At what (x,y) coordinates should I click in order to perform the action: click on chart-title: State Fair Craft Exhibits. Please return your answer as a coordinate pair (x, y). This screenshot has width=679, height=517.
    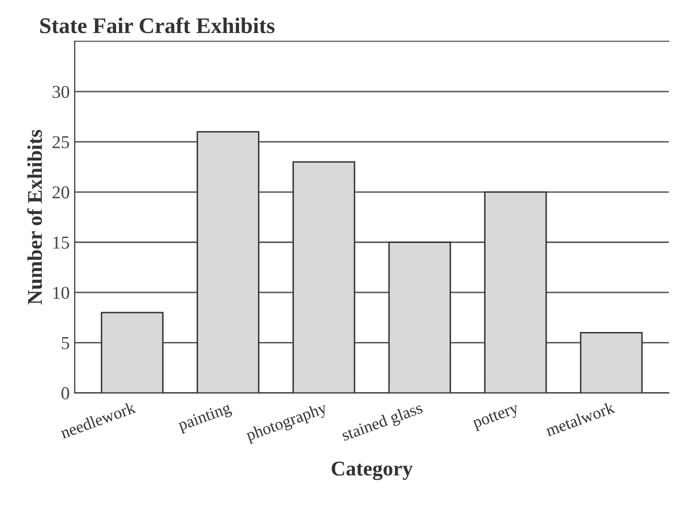
    Looking at the image, I should click on (157, 25).